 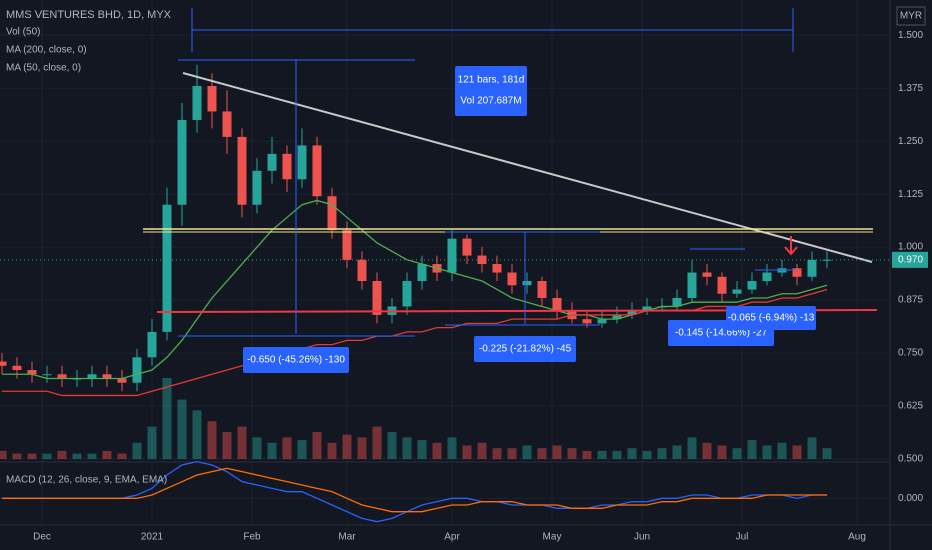 What do you see at coordinates (910, 88) in the screenshot?
I see `y-tick-label: 1.375` at bounding box center [910, 88].